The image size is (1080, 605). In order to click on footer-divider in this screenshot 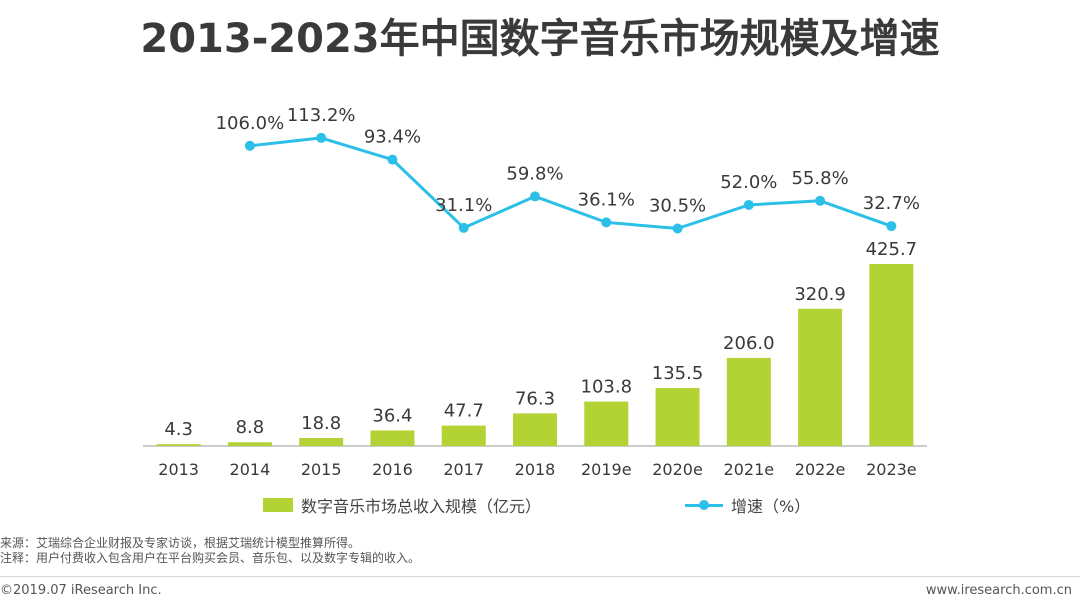, I will do `click(540, 576)`.